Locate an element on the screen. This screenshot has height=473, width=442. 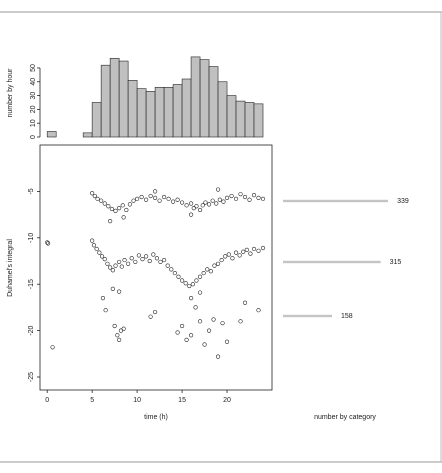
y-tick-label: -10 is located at coordinates (31, 238).